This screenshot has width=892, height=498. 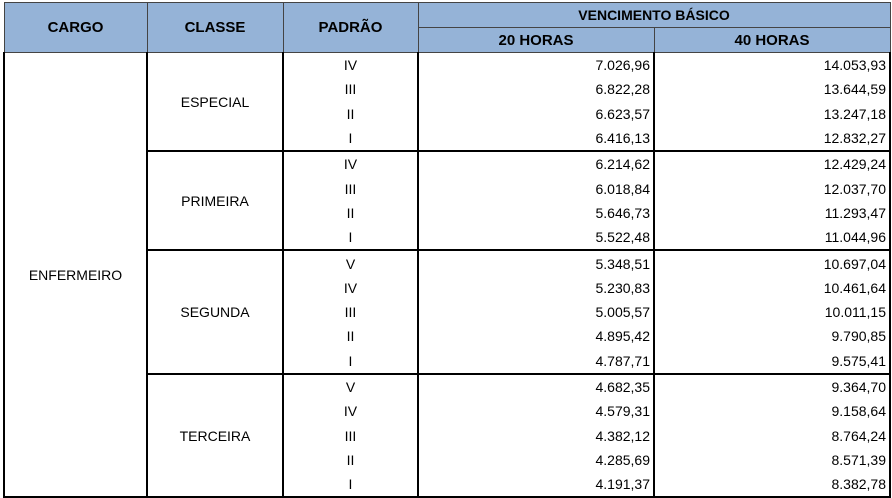 I want to click on header-vencimento-basico: VENCIMENTO BÁSICO, so click(x=654, y=15).